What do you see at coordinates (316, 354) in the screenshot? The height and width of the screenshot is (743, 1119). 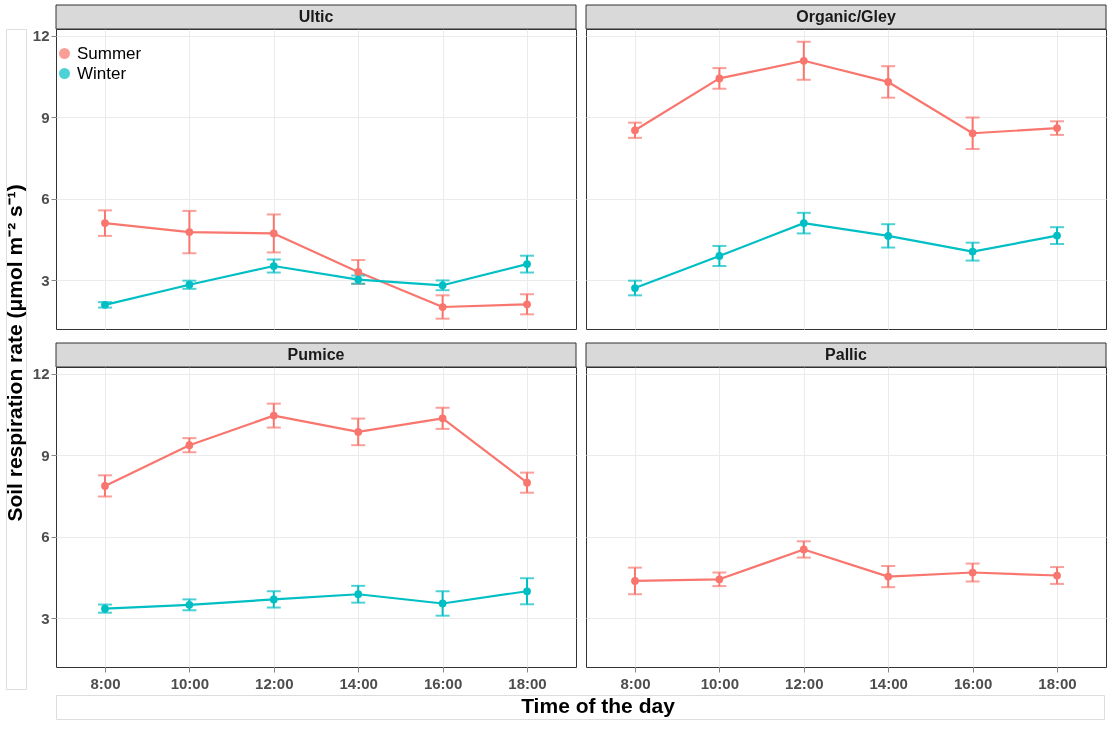 I see `chart-title: Pumice` at bounding box center [316, 354].